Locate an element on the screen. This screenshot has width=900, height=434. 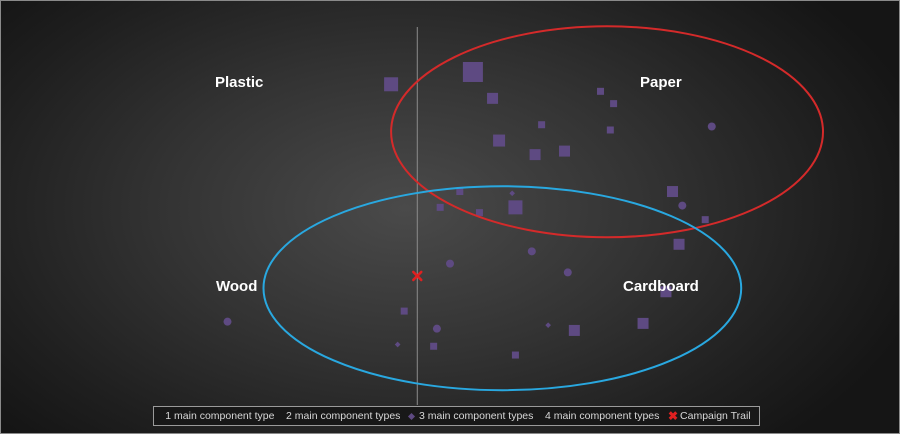
legend-item-2: 2 main component types is located at coordinates (341, 416).